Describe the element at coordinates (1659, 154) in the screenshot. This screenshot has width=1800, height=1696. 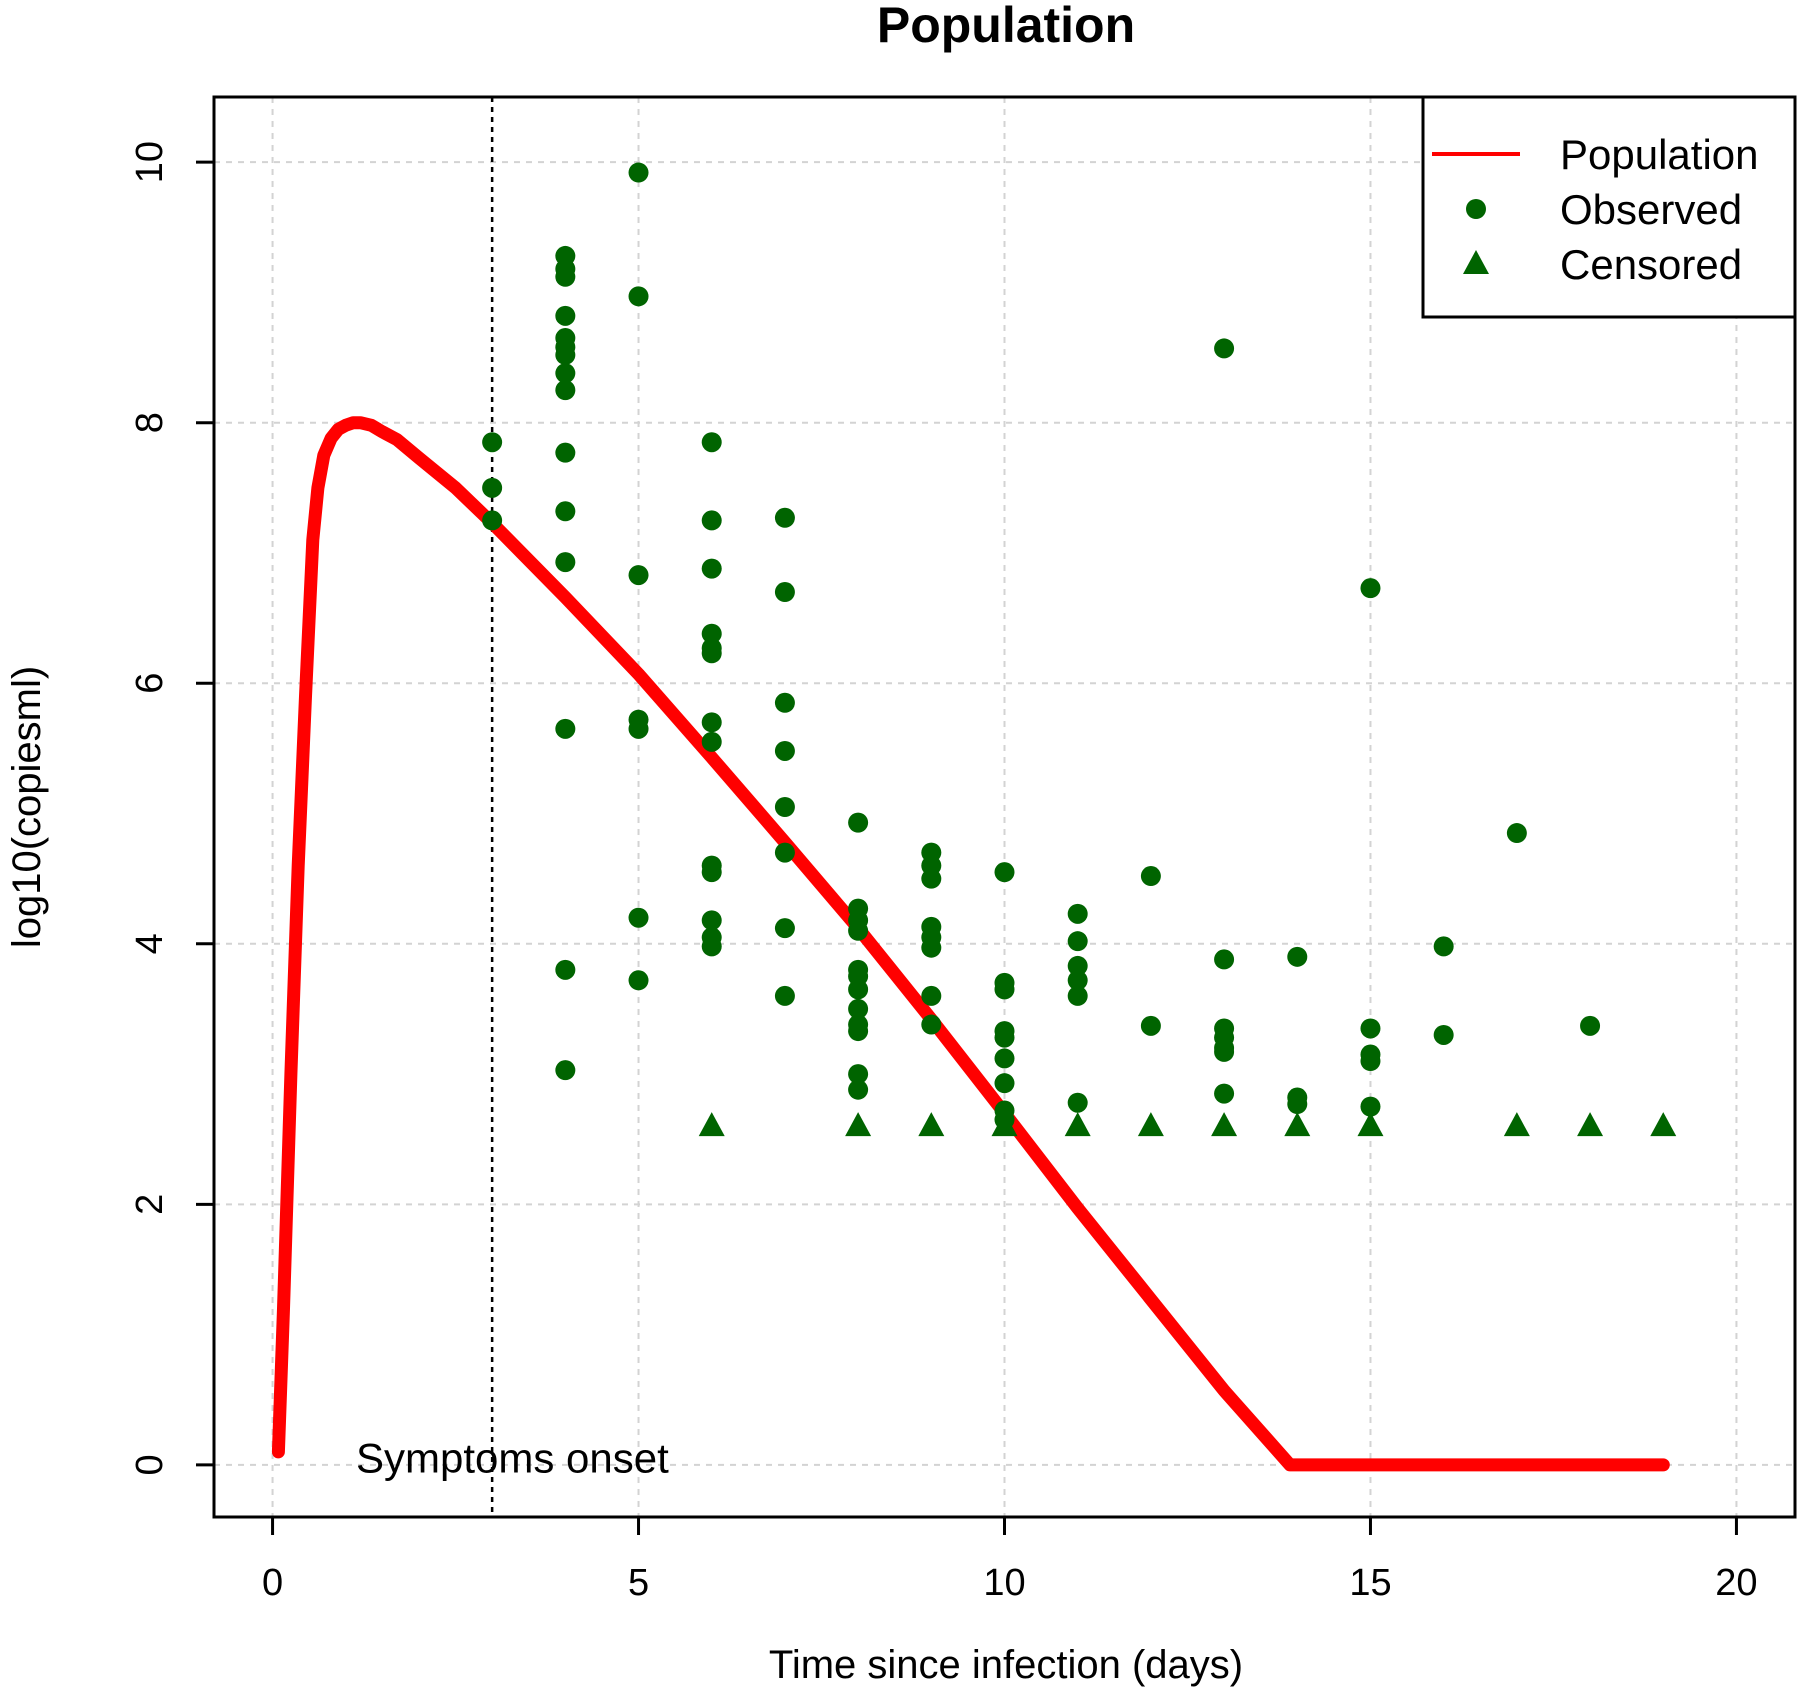
I see `legend-label: Population` at that location.